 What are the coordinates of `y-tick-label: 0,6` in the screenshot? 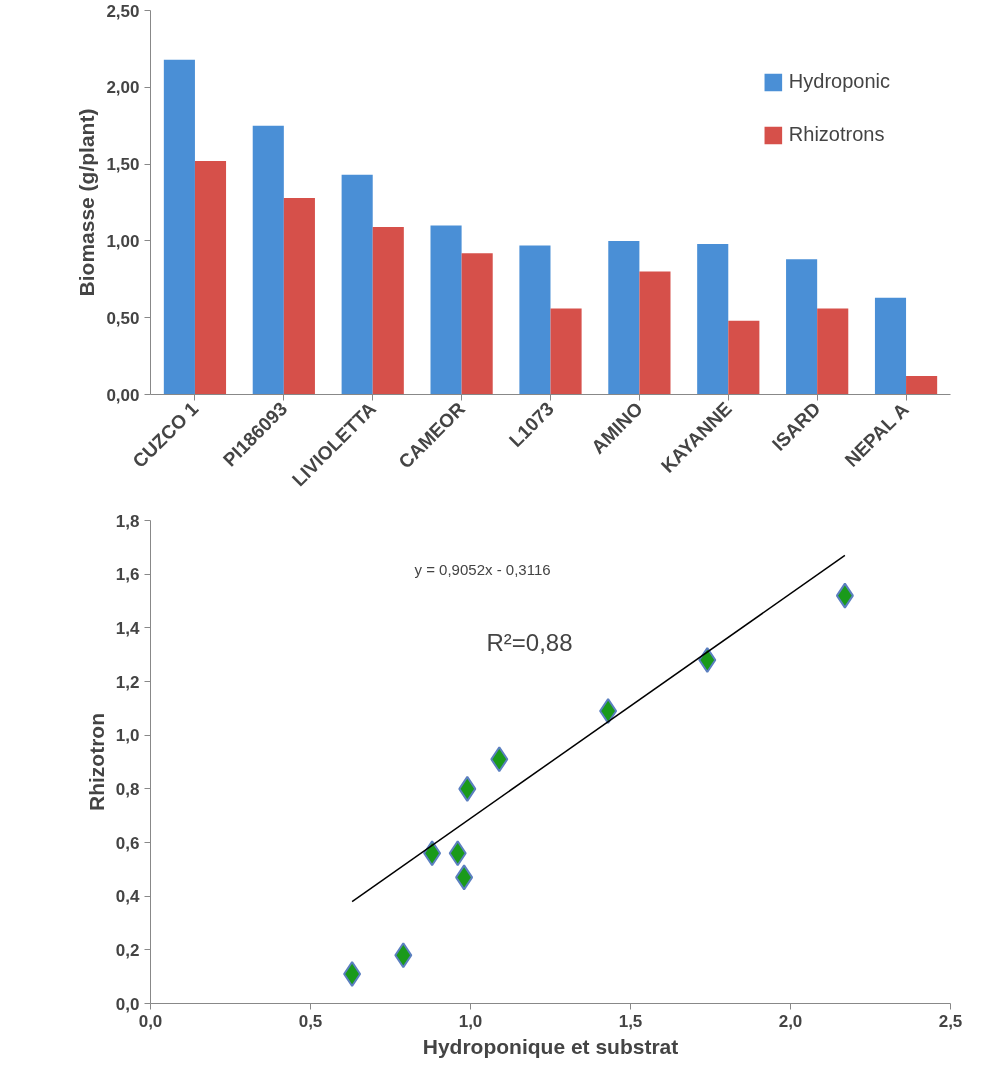 It's located at (127, 843).